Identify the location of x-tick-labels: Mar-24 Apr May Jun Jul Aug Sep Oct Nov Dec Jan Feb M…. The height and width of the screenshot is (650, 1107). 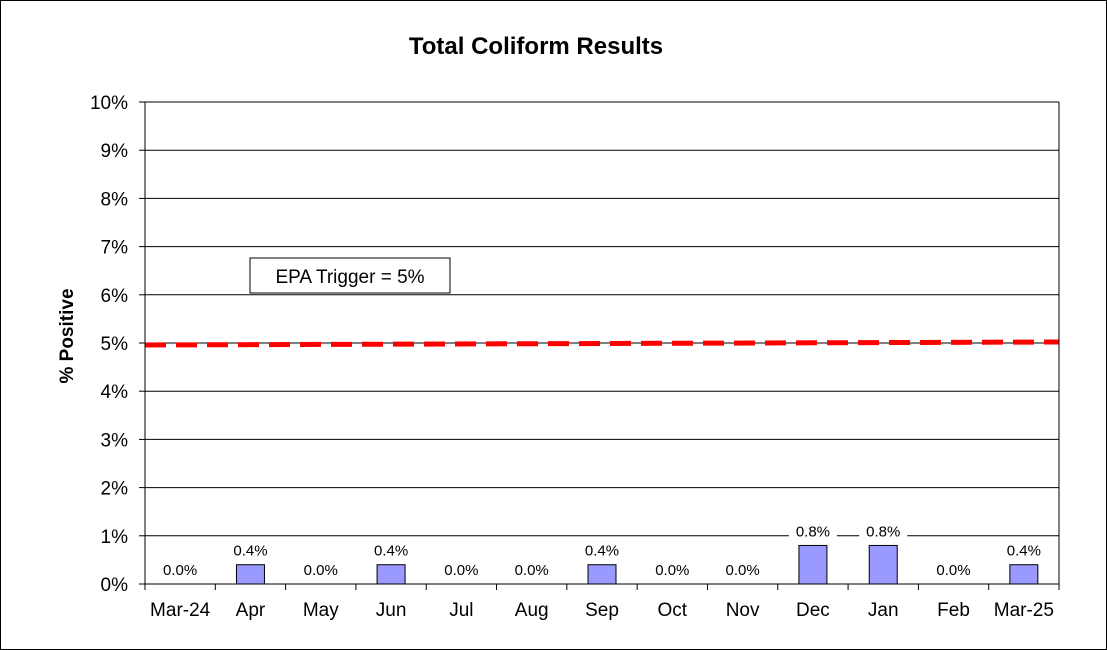
(602, 610).